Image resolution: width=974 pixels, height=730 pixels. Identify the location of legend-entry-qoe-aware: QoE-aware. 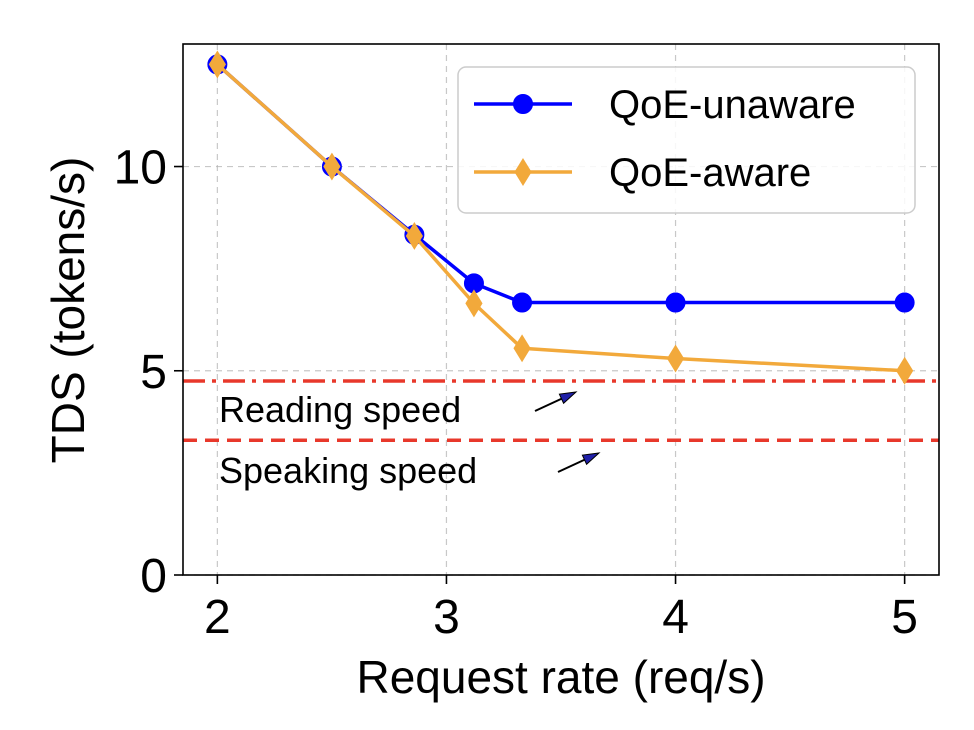
(642, 173).